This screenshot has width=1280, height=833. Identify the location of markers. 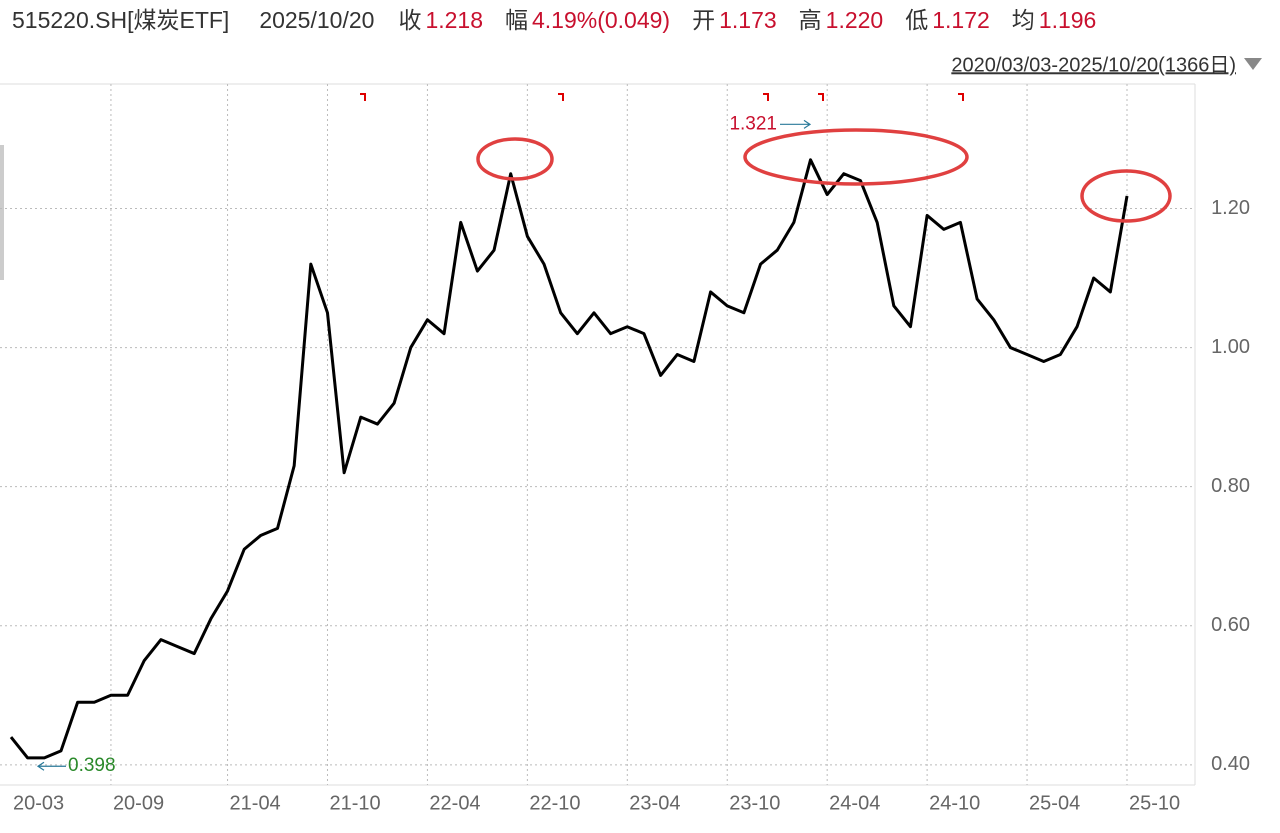
(662, 97).